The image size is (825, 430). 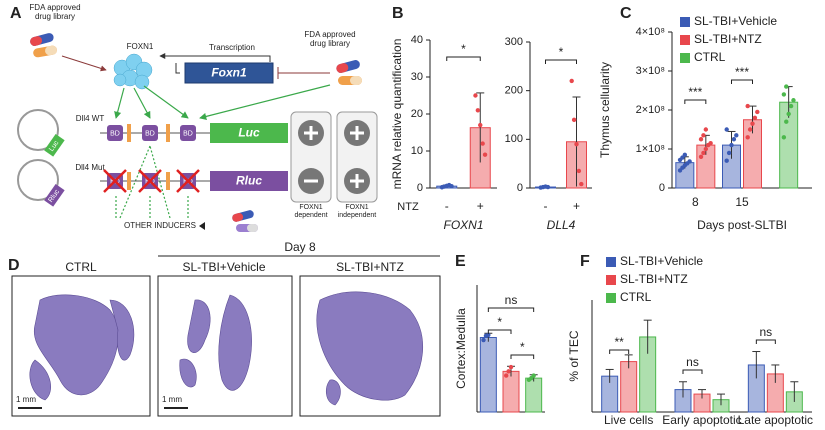 What do you see at coordinates (742, 225) in the screenshot?
I see `x-axis-label: Days post-SLTBI` at bounding box center [742, 225].